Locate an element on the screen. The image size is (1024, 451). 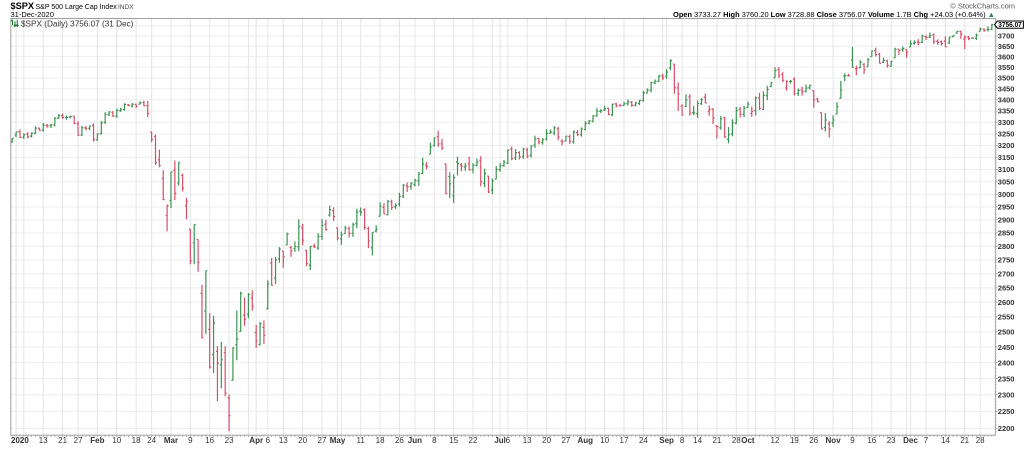
svg-text: 3600 is located at coordinates (1006, 56).